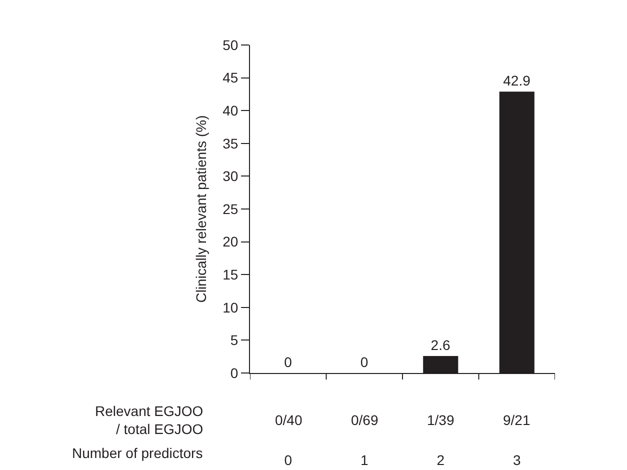  What do you see at coordinates (516, 420) in the screenshot?
I see `text: 9/21` at bounding box center [516, 420].